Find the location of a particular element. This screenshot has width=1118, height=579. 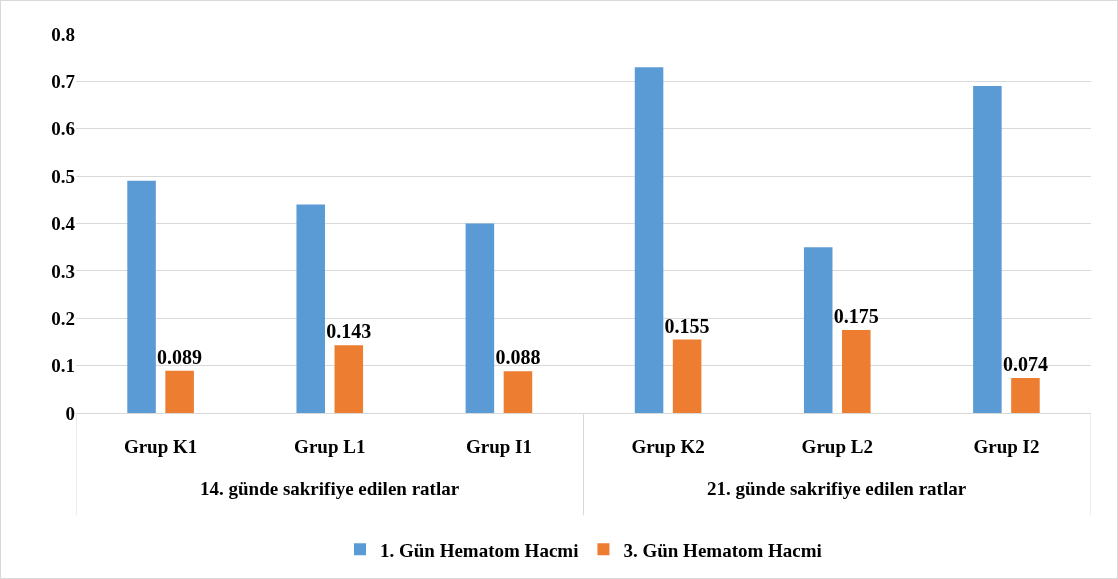

y-tick-label: 0.7 is located at coordinates (63, 82).